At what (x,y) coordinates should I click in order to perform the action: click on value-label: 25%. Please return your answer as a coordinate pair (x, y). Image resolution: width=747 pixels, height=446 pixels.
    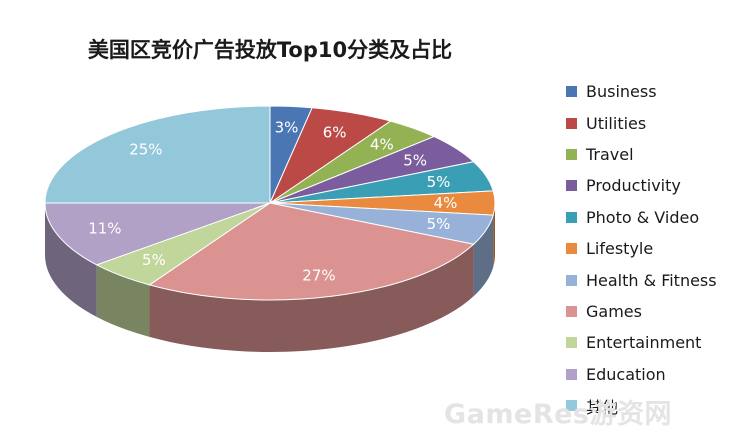
    Looking at the image, I should click on (145, 150).